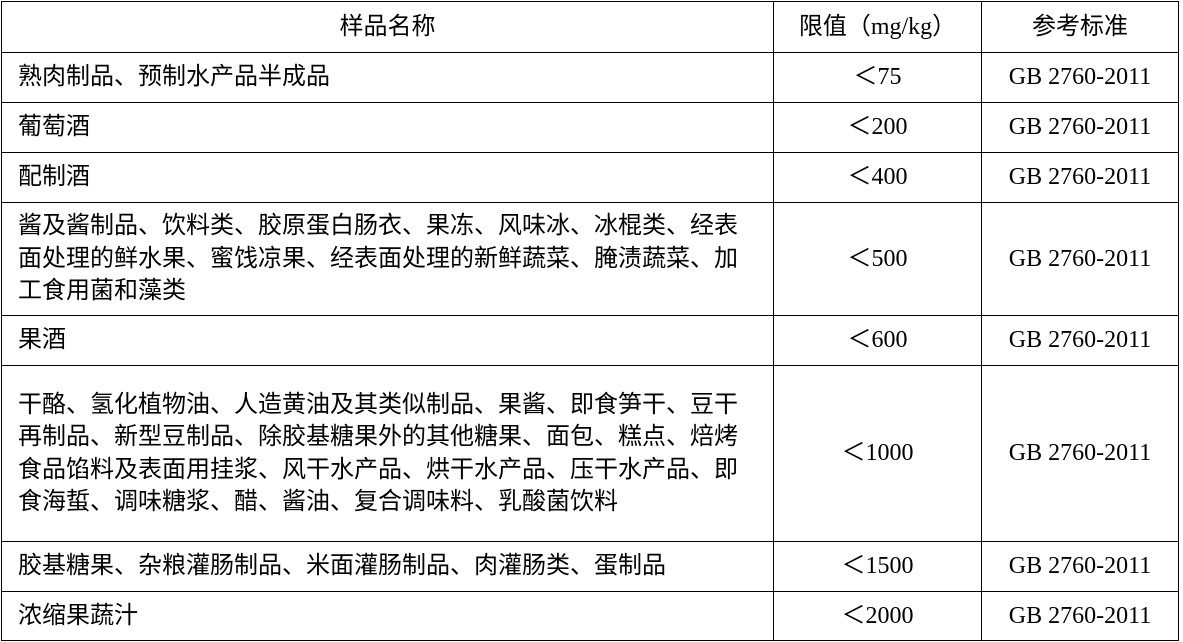 Image resolution: width=1183 pixels, height=642 pixels. I want to click on header-row: 样品名称 限值（mg/kg） 参考标准, so click(590, 27).